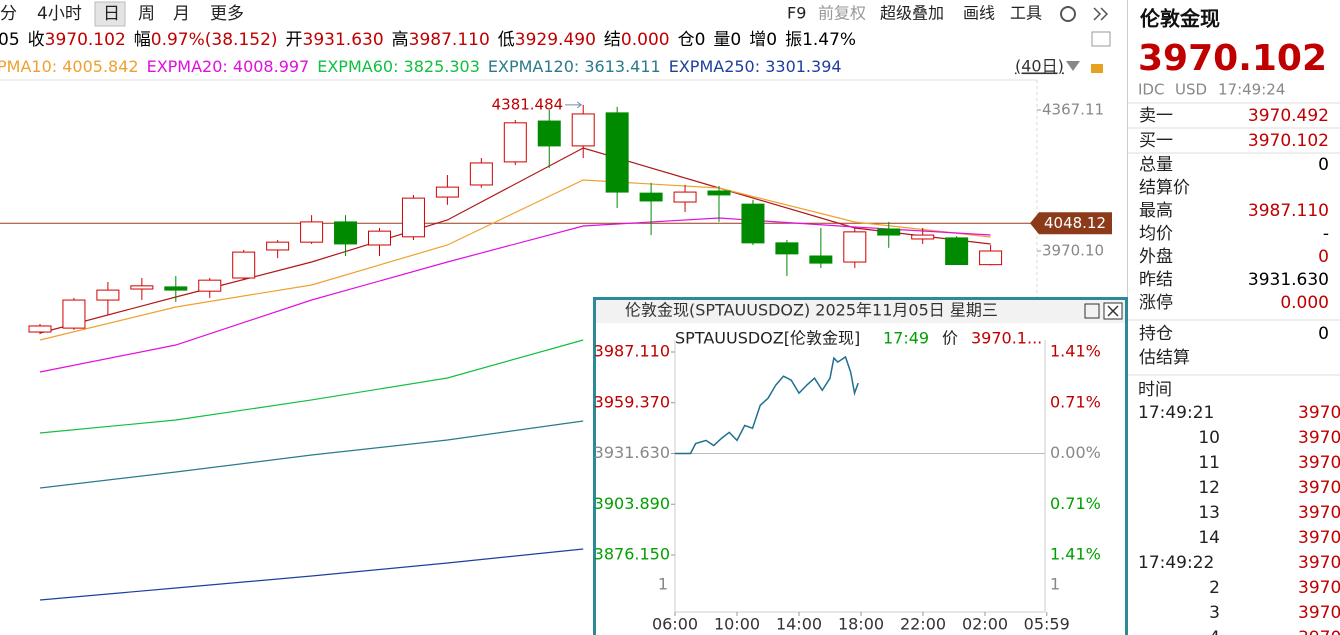 The height and width of the screenshot is (635, 1340). What do you see at coordinates (10, 40) in the screenshot?
I see `quote-label: 05` at bounding box center [10, 40].